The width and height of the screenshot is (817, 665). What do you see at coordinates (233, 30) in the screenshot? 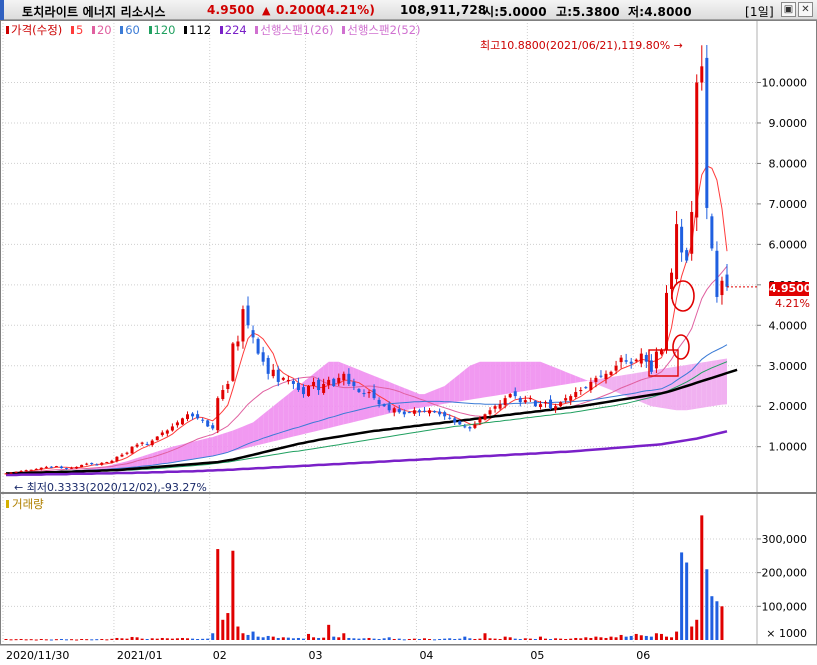
I see `legend-ma224: 224` at bounding box center [233, 30].